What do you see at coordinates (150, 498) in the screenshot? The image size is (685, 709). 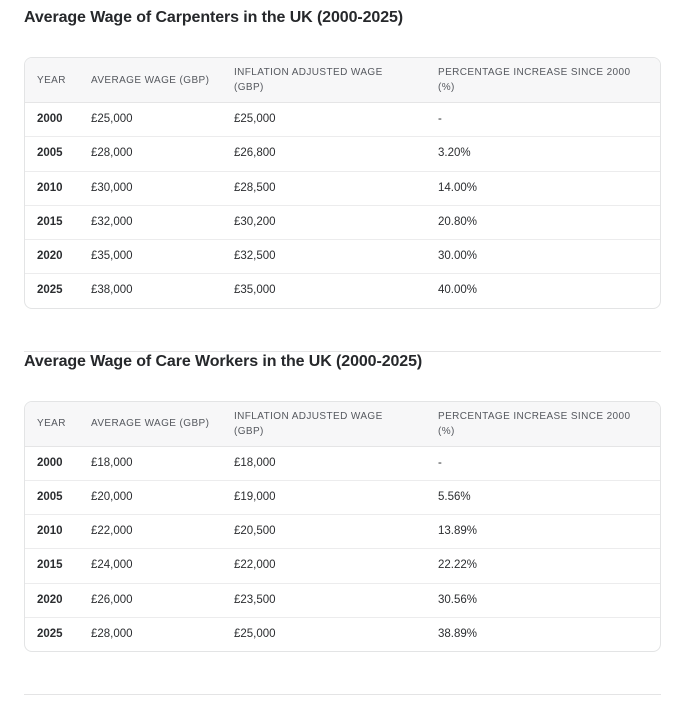 I see `average-wage-cell: £20,000` at bounding box center [150, 498].